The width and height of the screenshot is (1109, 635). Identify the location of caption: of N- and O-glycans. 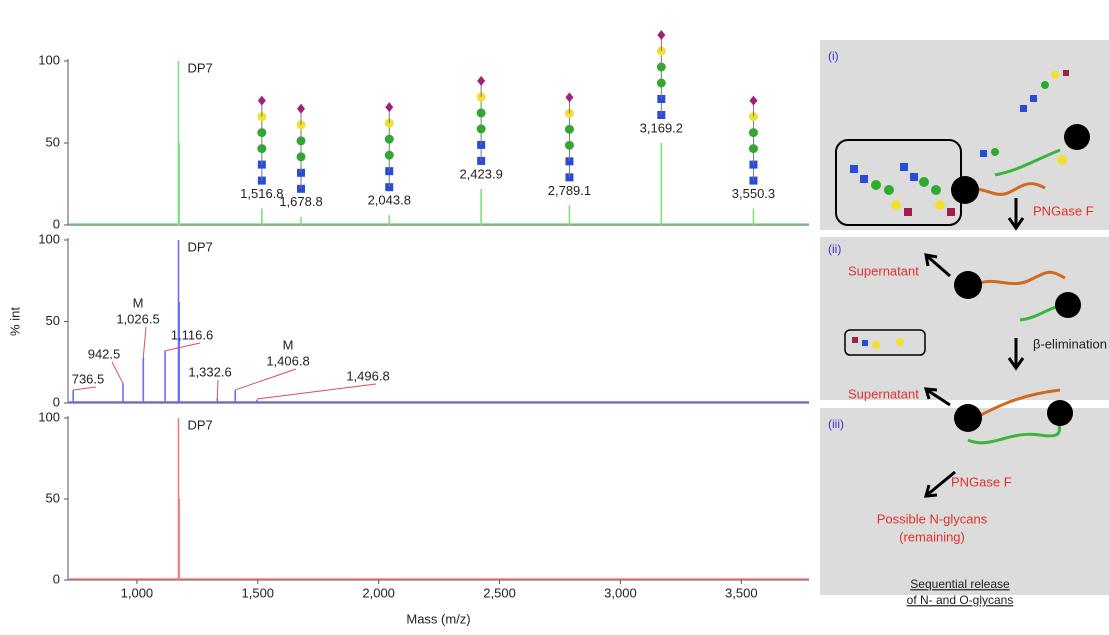
(960, 600).